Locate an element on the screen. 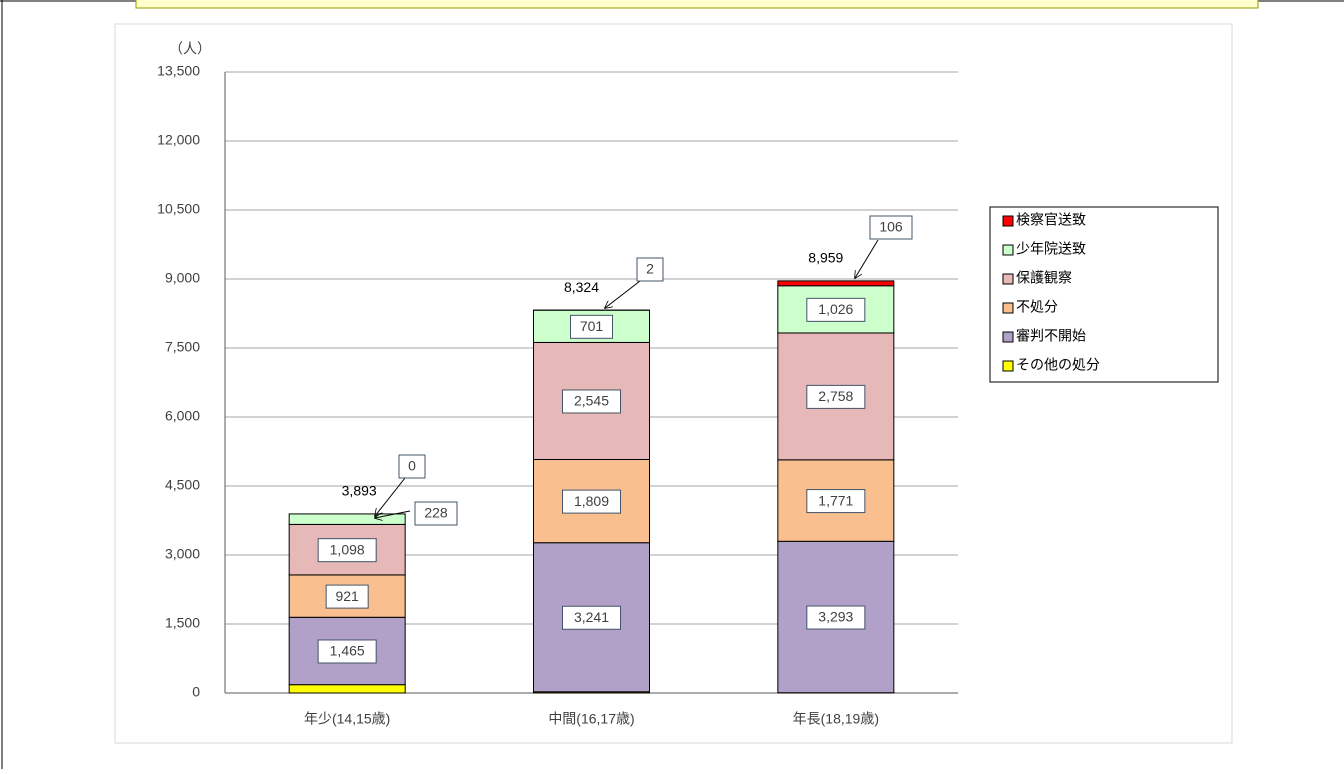 The width and height of the screenshot is (1344, 774). total-label: 3,893 is located at coordinates (359, 491).